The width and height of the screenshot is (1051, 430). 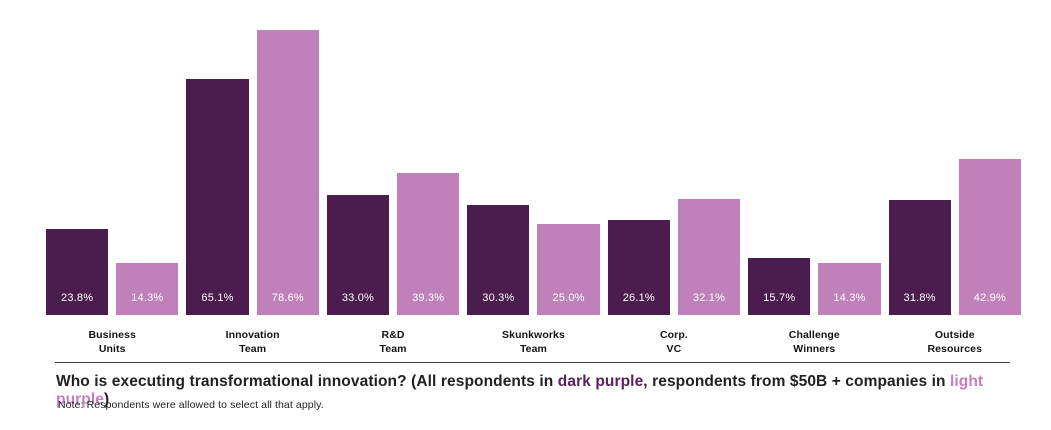 What do you see at coordinates (498, 298) in the screenshot?
I see `bar-value-label: 30.3%` at bounding box center [498, 298].